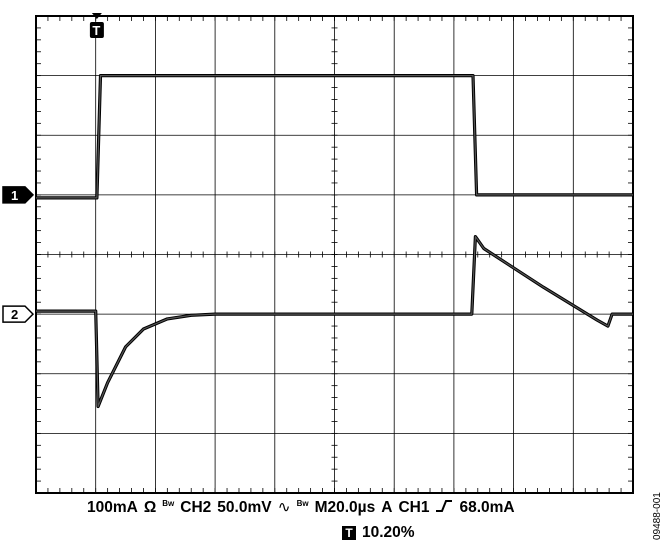 Image resolution: width=662 pixels, height=556 pixels. Describe the element at coordinates (244, 507) in the screenshot. I see `ch2-scale: 50.0mV` at that location.